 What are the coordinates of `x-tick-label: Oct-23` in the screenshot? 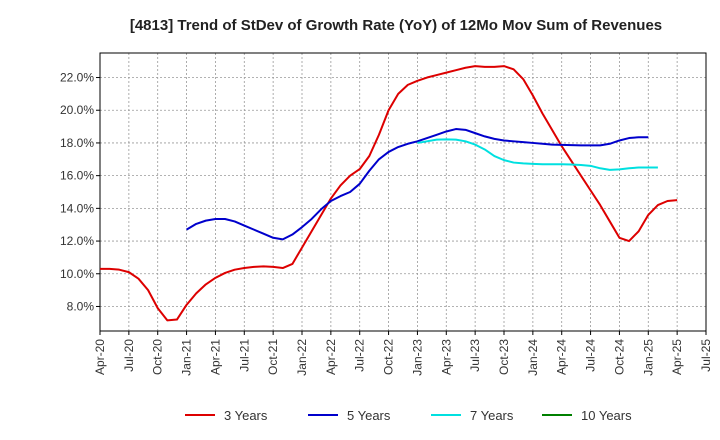 It's located at (504, 357).